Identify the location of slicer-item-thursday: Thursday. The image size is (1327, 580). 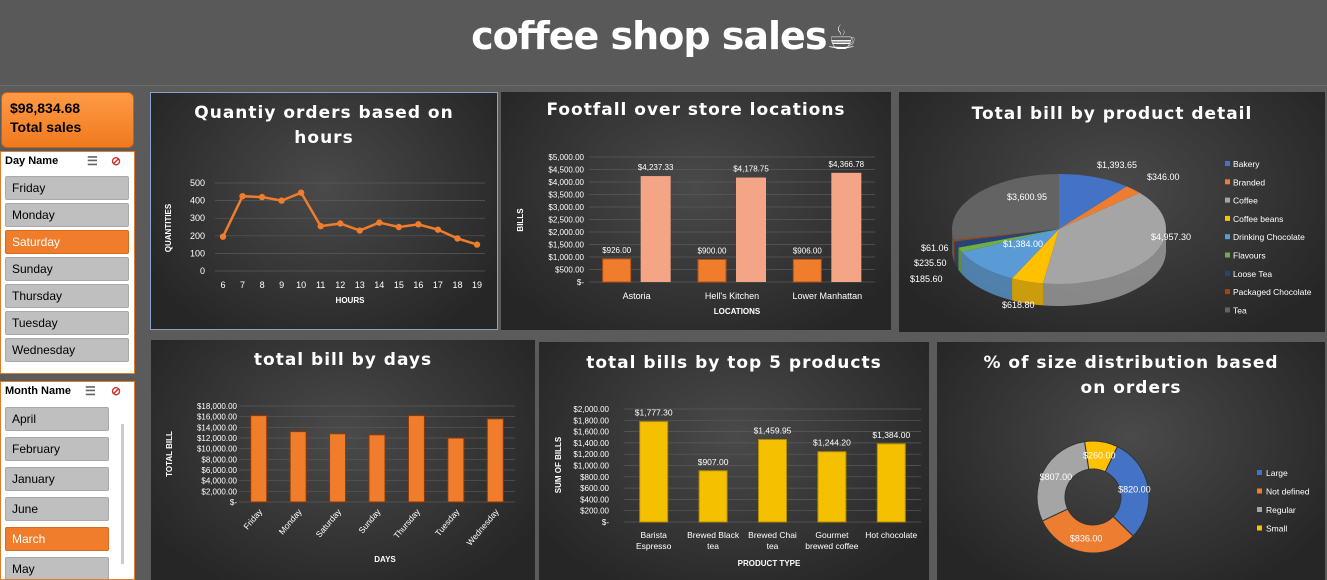
(67, 296).